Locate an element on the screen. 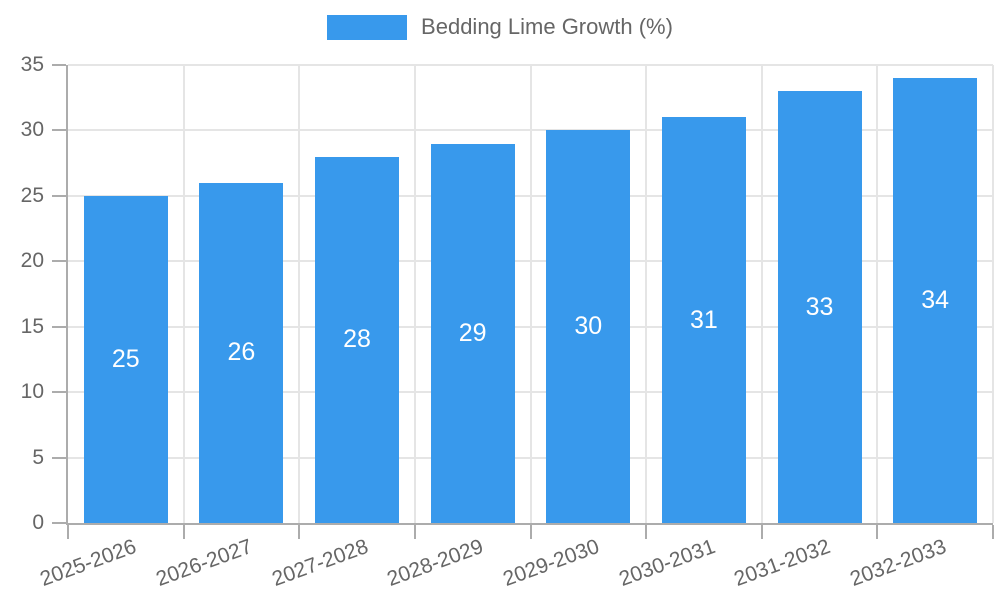 The width and height of the screenshot is (1000, 600). chart-legend: Bedding Lime Growth (%) is located at coordinates (500, 27).